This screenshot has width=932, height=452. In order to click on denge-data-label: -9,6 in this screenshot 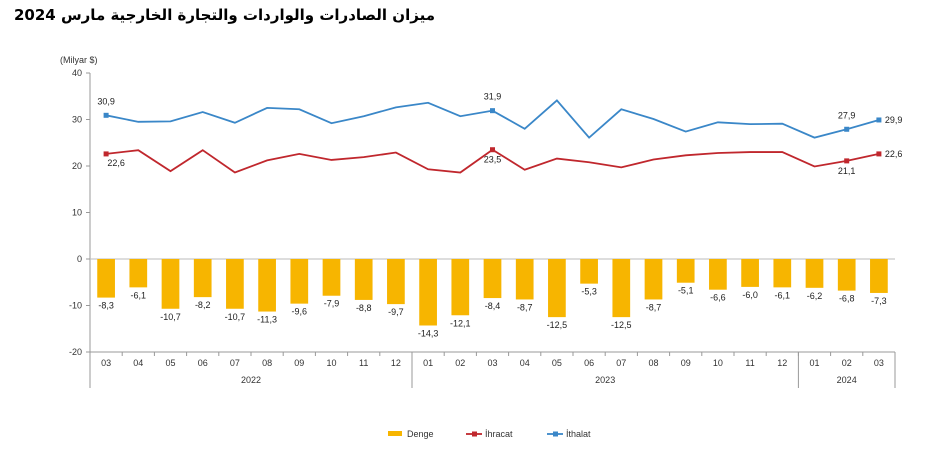, I will do `click(300, 312)`.